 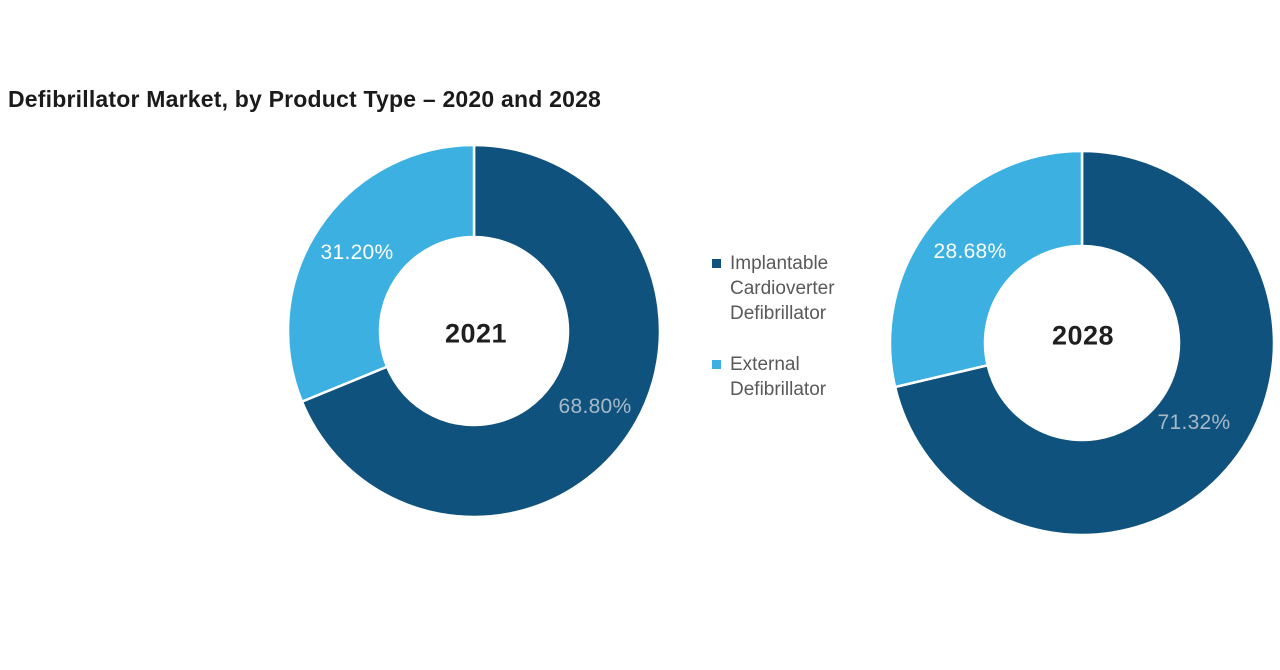 I want to click on legend-item-implantable-cardioverter-defibrillator: Implantable Cardioverter Defibrillator, so click(x=787, y=288).